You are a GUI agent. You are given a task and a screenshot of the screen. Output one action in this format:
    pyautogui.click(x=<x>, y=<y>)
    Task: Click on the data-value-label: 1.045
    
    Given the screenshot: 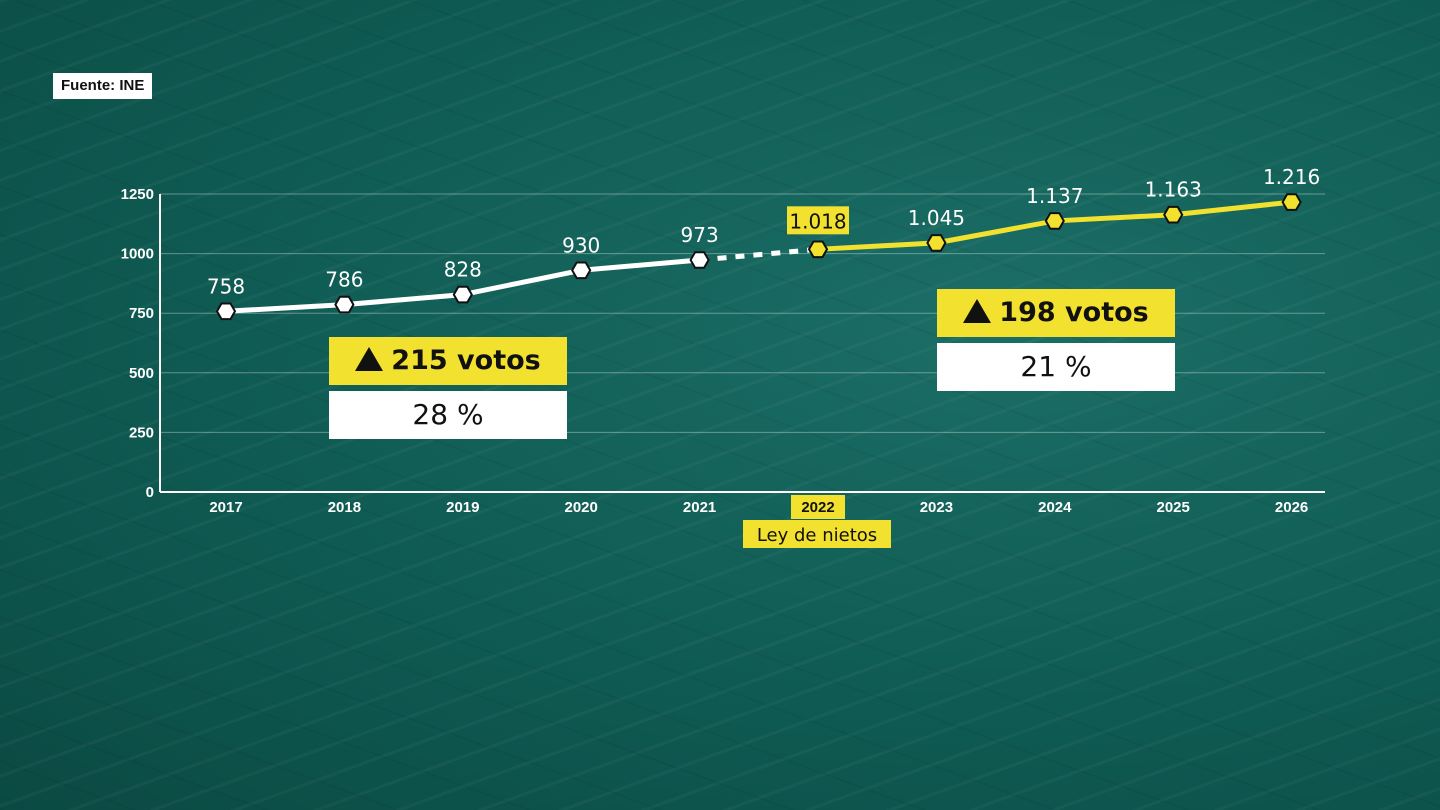 What is the action you would take?
    pyautogui.click(x=936, y=218)
    